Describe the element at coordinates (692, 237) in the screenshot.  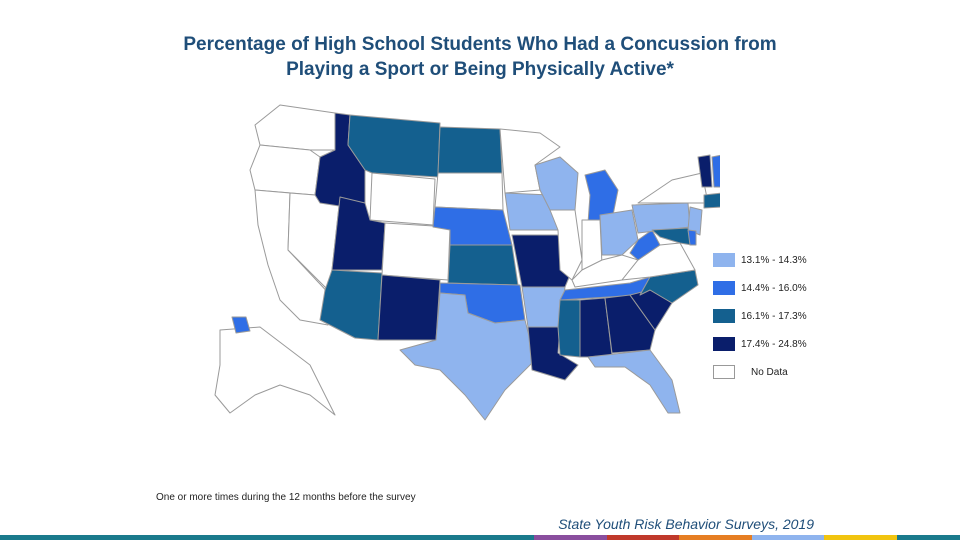
I see `state-DE` at that location.